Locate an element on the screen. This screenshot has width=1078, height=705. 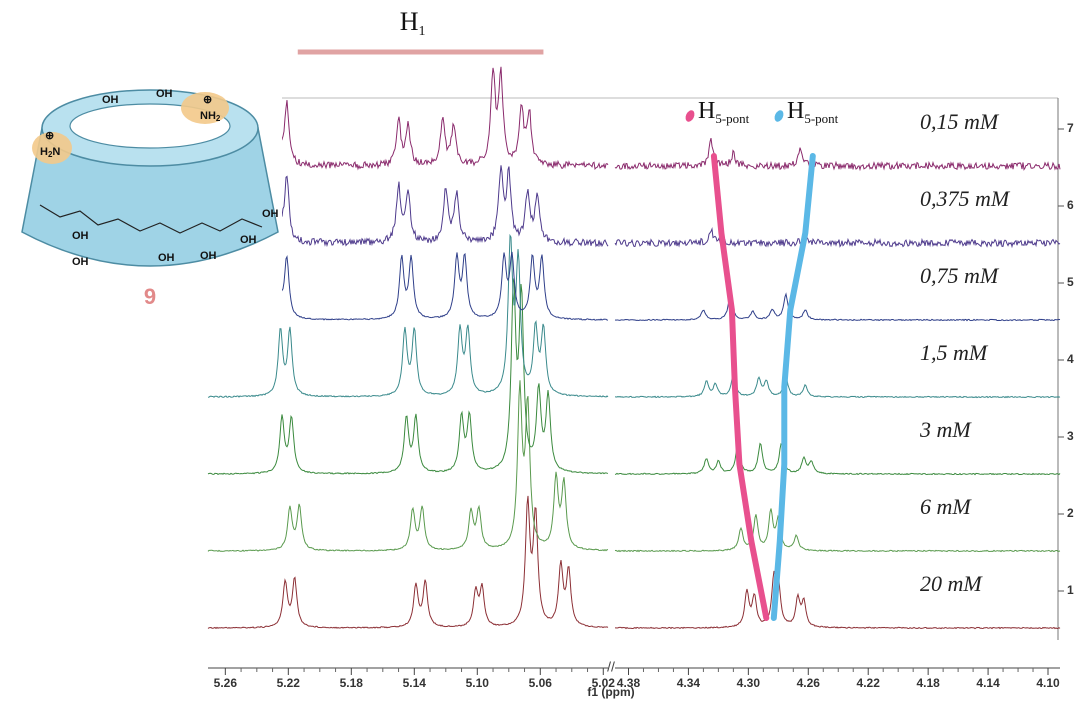
trace-number: 7 is located at coordinates (1070, 128).